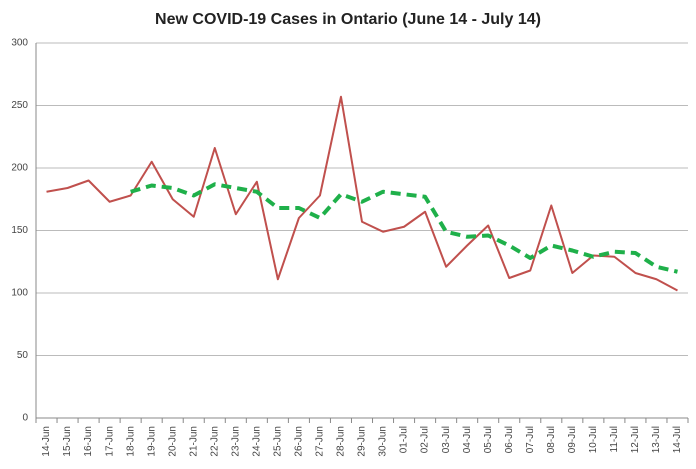  What do you see at coordinates (25, 418) in the screenshot?
I see `y-tick-label: 0` at bounding box center [25, 418].